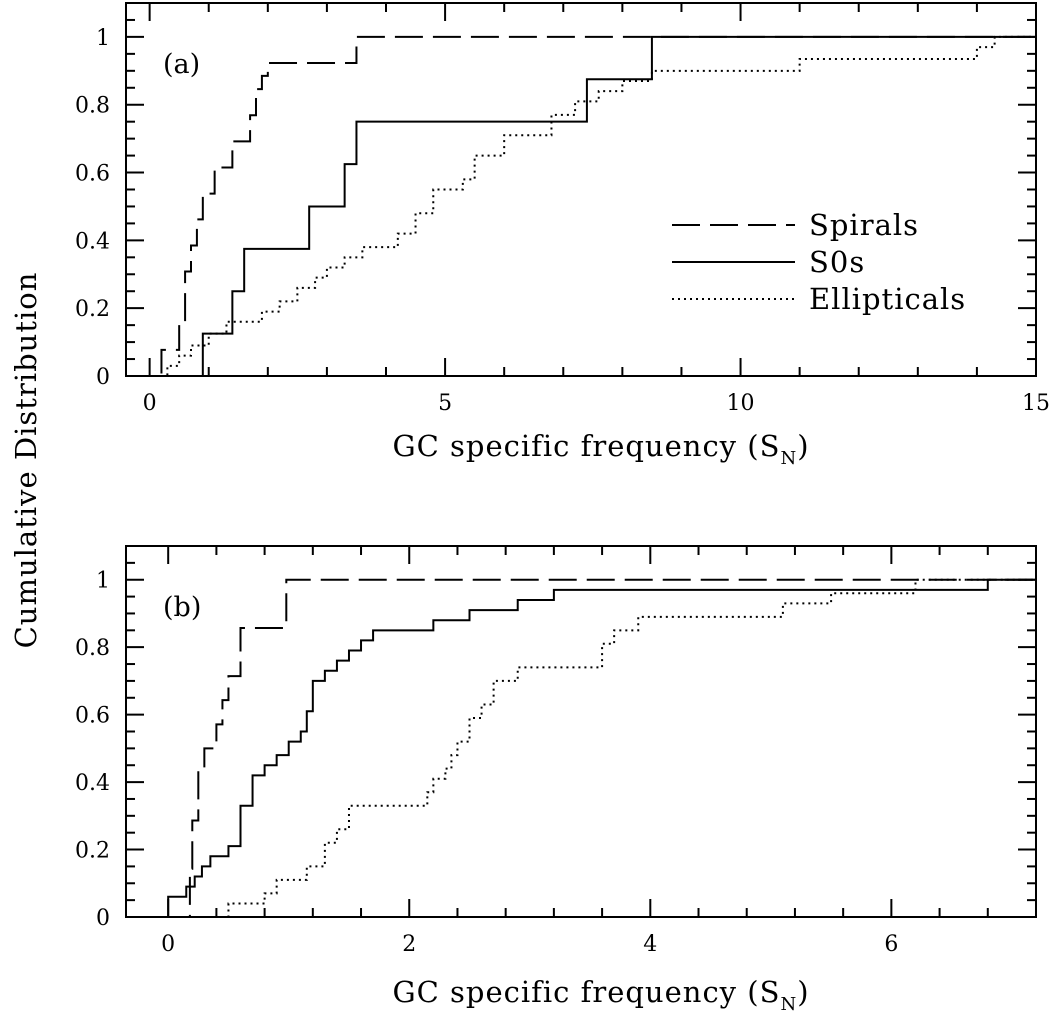 This screenshot has height=1017, width=1060. What do you see at coordinates (741, 403) in the screenshot?
I see `x-tick-label: 10` at bounding box center [741, 403].